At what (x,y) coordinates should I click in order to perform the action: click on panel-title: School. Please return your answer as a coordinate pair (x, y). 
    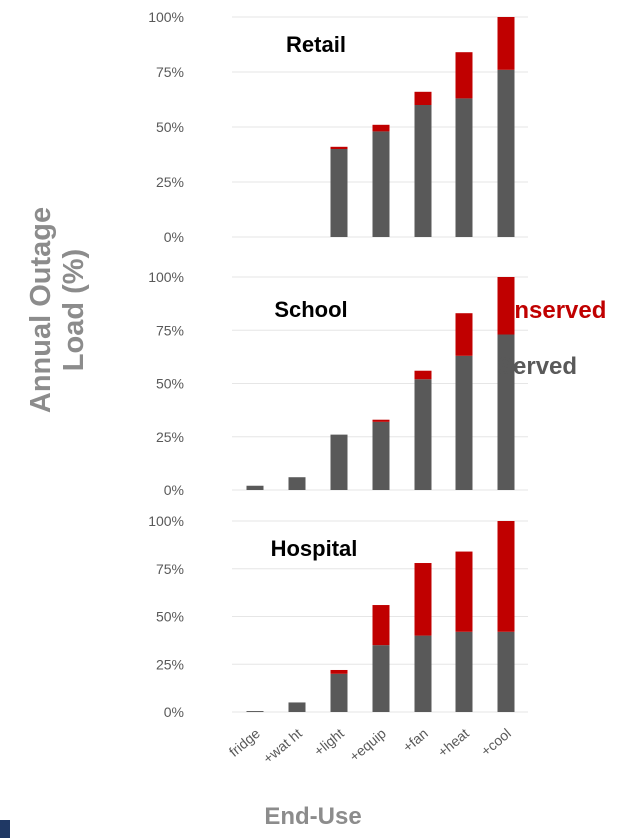
    Looking at the image, I should click on (310, 309).